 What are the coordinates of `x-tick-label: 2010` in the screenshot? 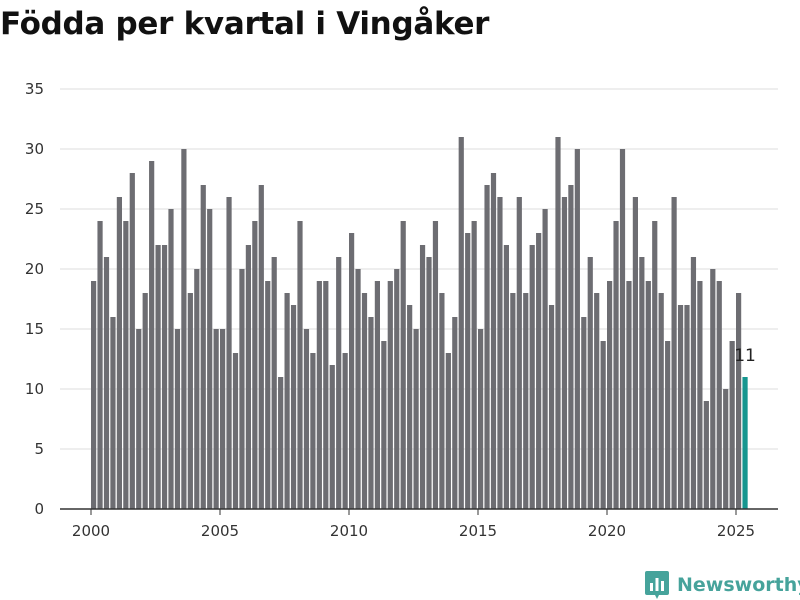 It's located at (349, 531).